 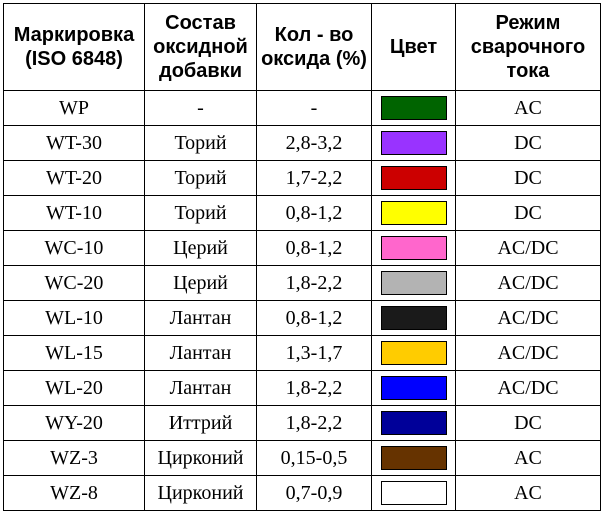 I want to click on table-row: WL-15 Лантан 1,3-1,7 AC/DC, so click(x=302, y=353).